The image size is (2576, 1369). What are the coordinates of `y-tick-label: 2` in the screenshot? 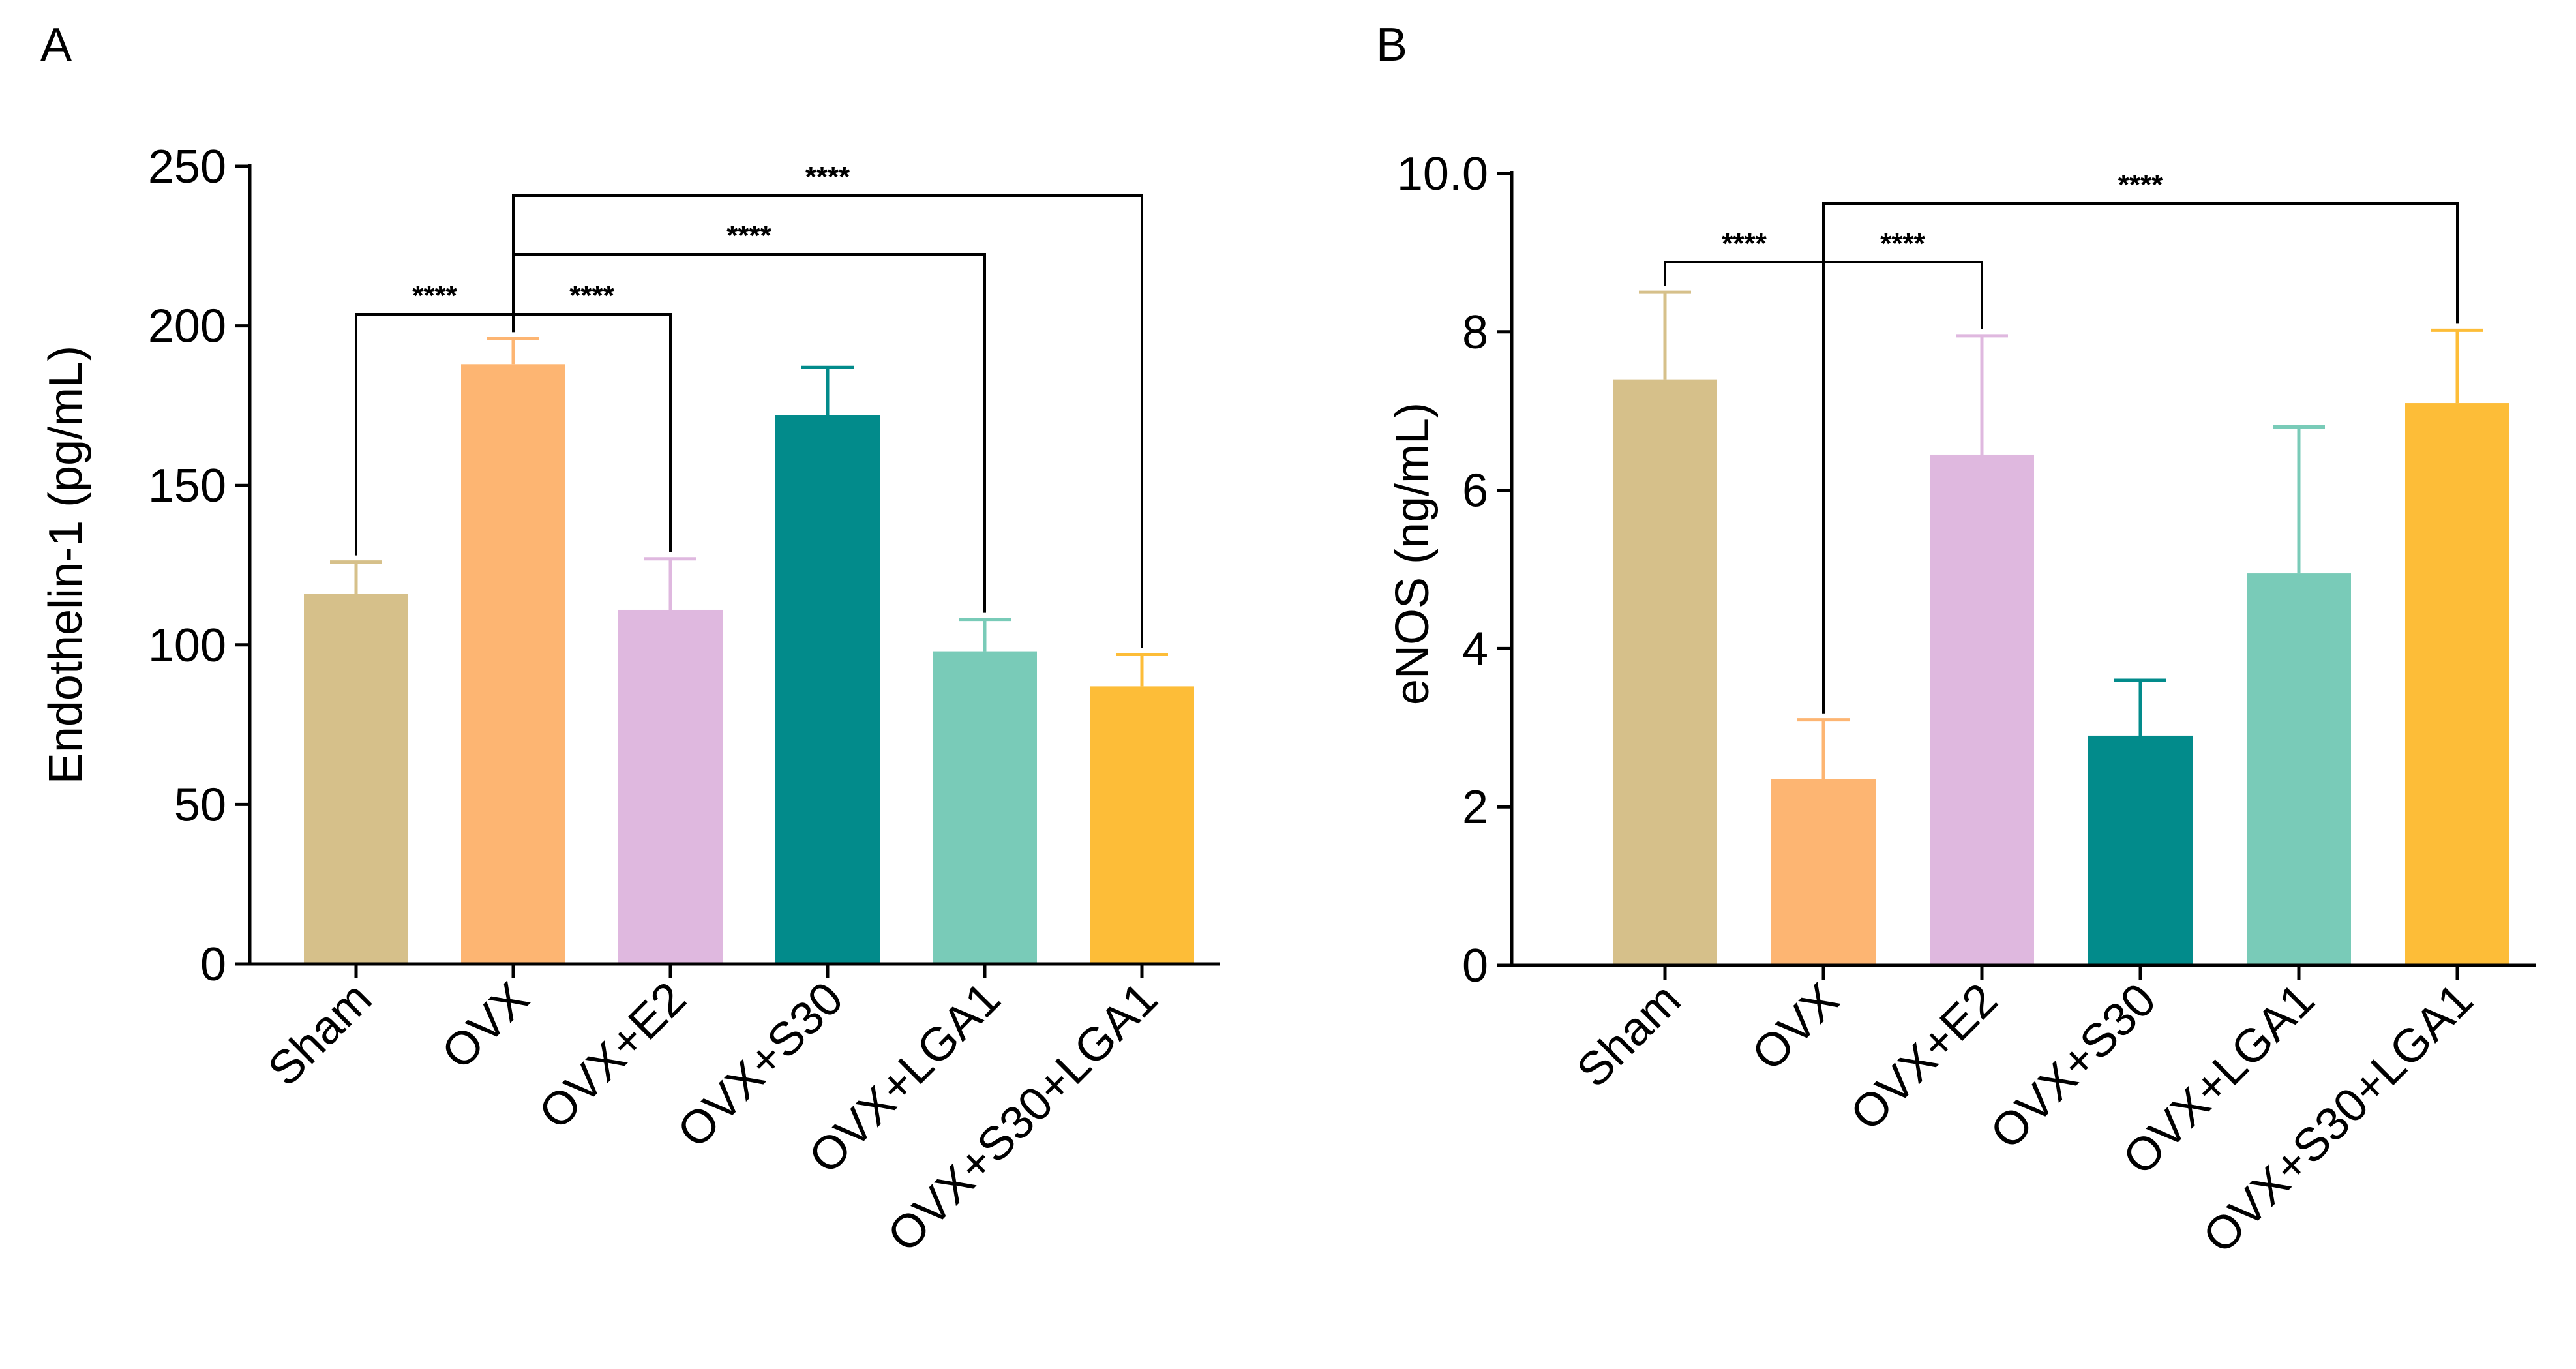 It's located at (1475, 807).